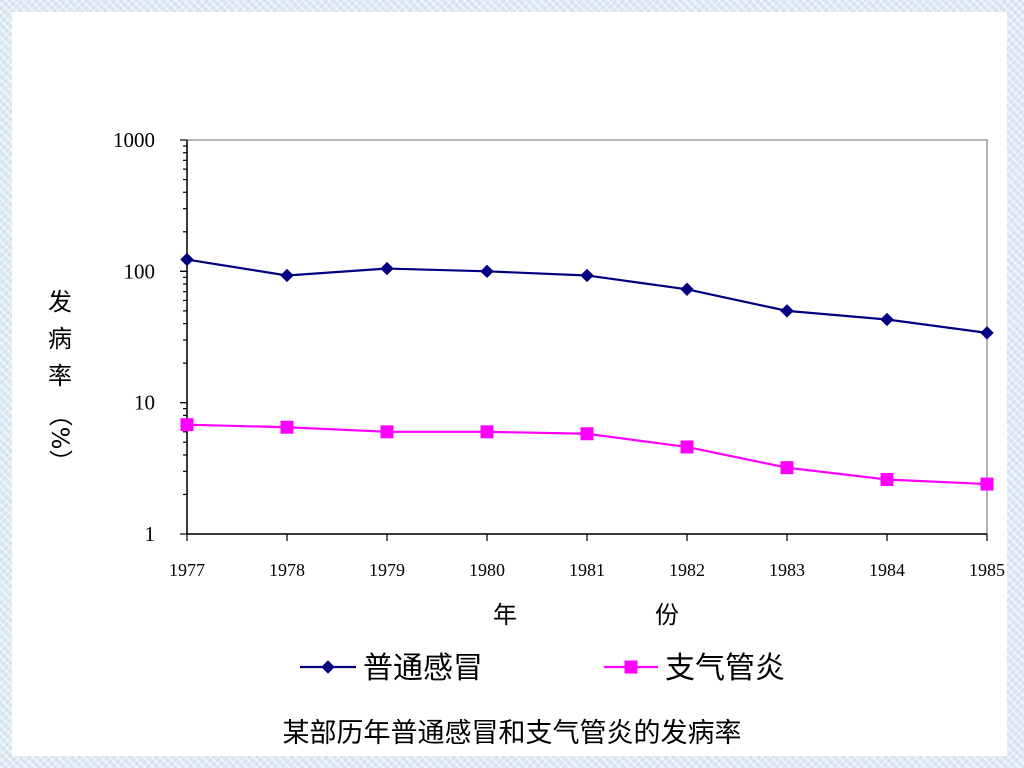  I want to click on x-tick-label: 1981, so click(587, 570).